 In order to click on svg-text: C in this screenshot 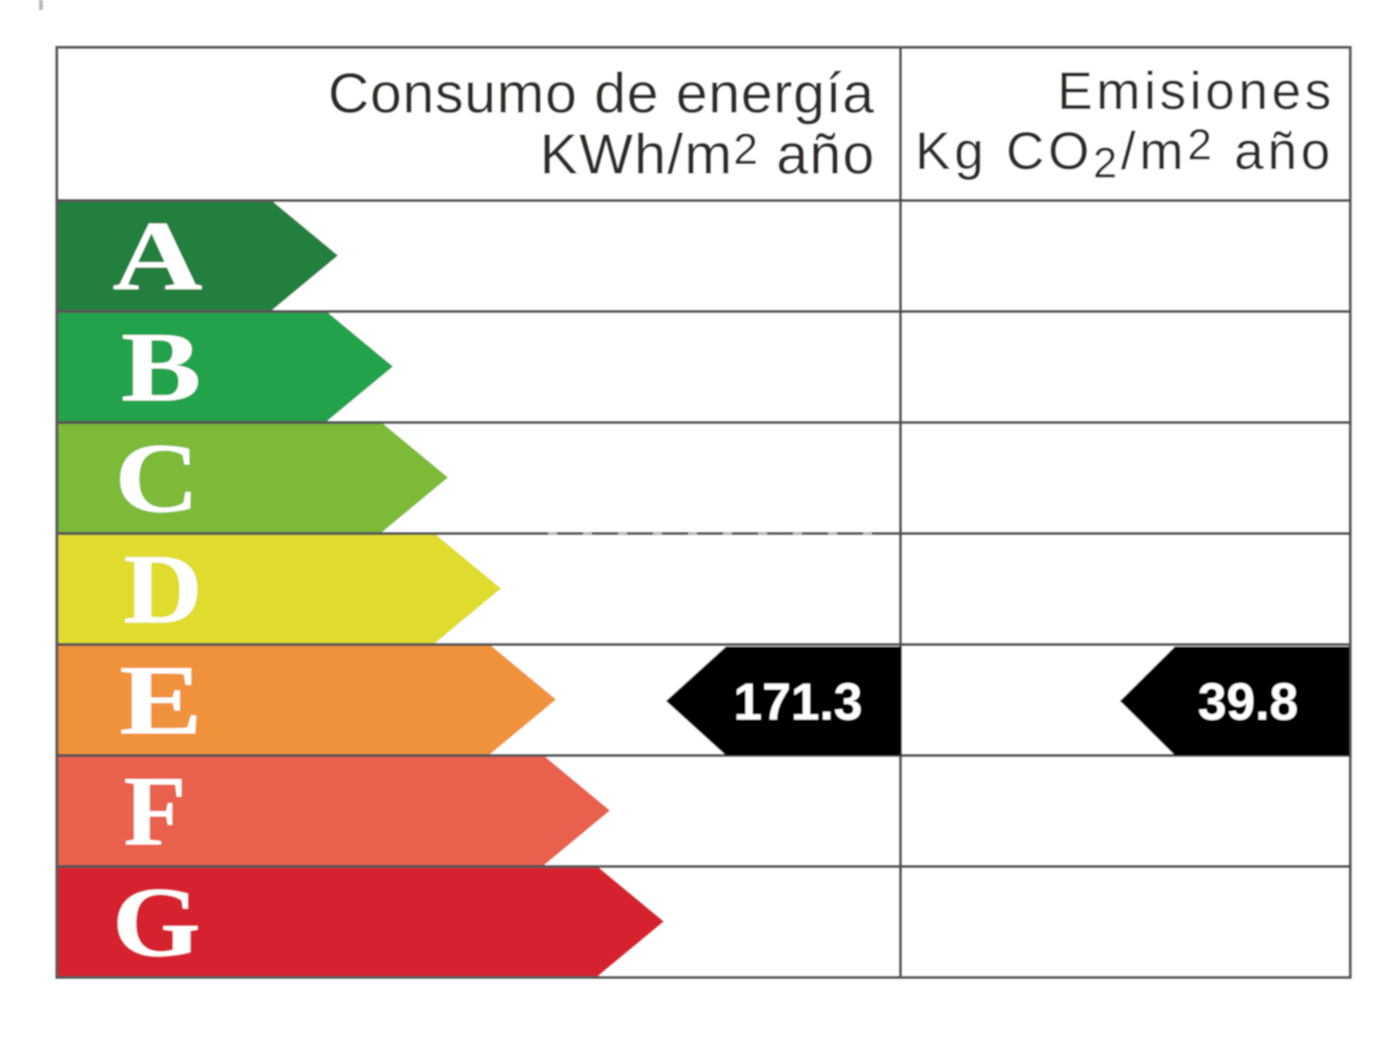, I will do `click(156, 478)`.